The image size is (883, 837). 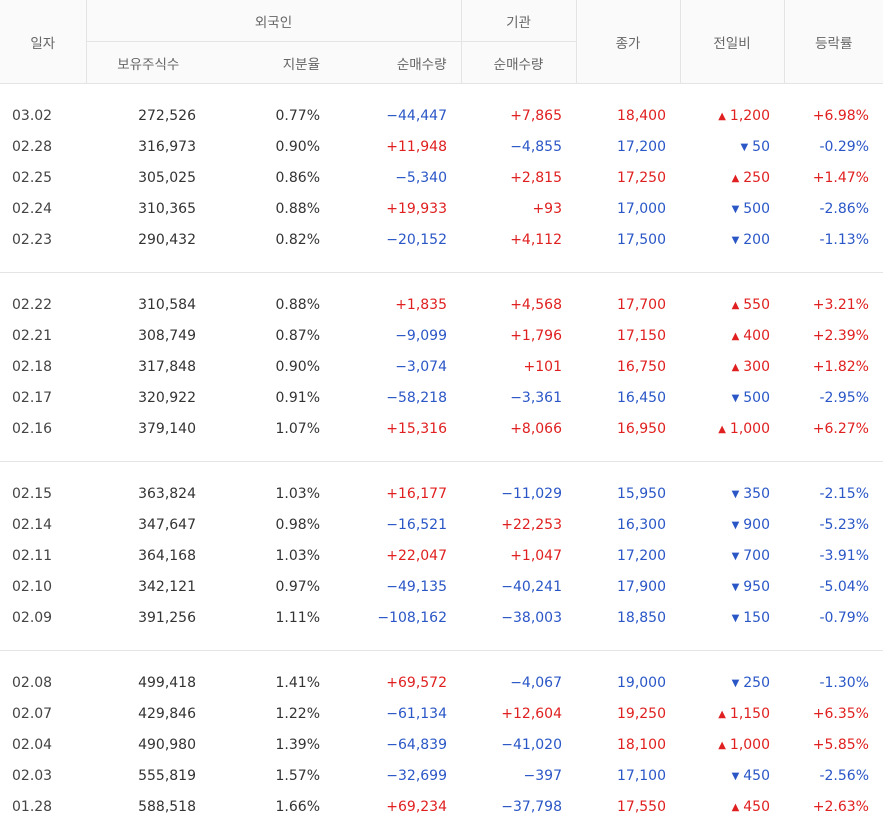 I want to click on cell-holdings: 364,168, so click(x=148, y=555).